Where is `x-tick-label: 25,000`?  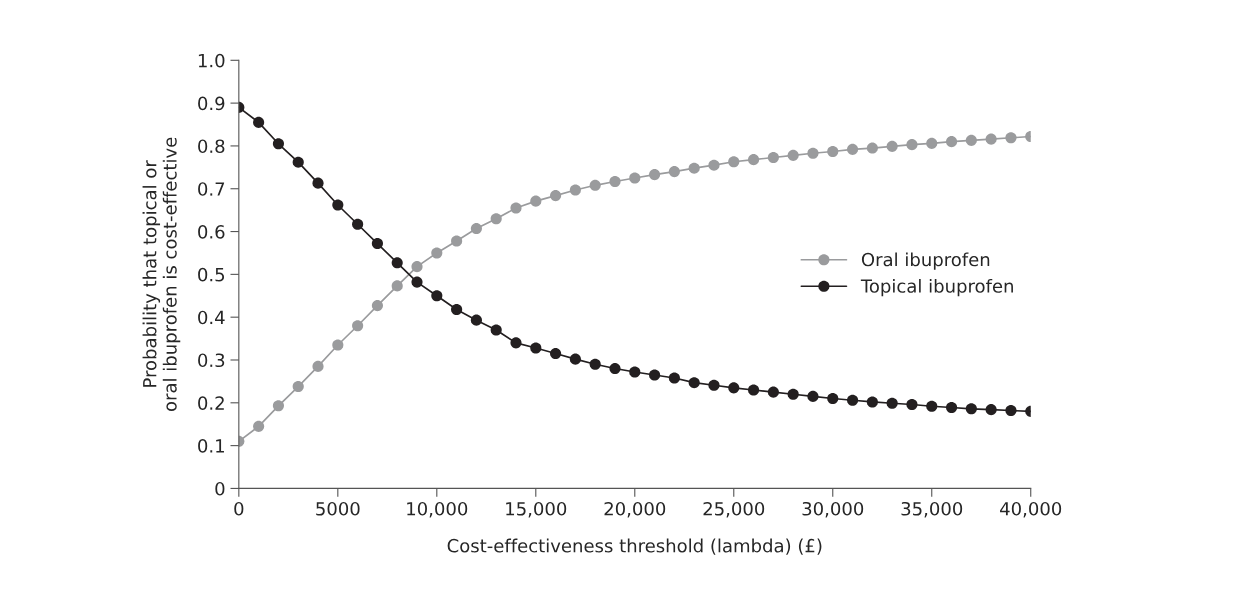 x-tick-label: 25,000 is located at coordinates (734, 509).